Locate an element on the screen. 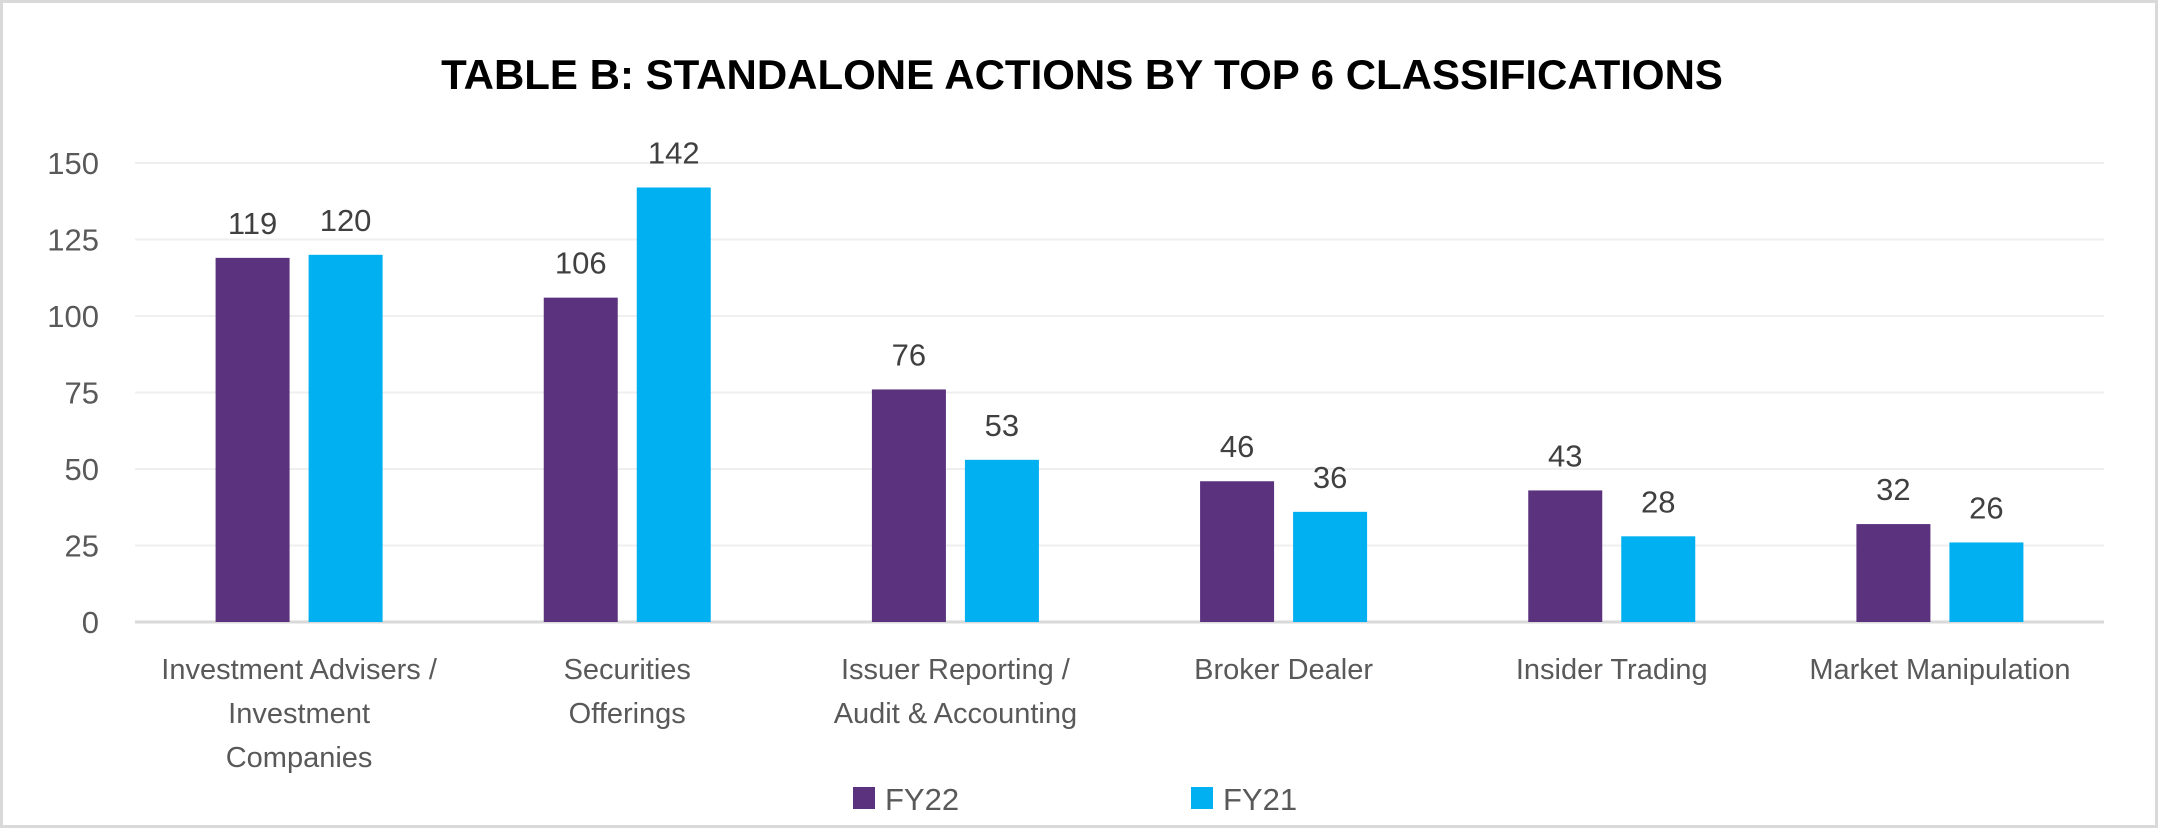 The width and height of the screenshot is (2158, 828). data-label: 106 is located at coordinates (581, 263).